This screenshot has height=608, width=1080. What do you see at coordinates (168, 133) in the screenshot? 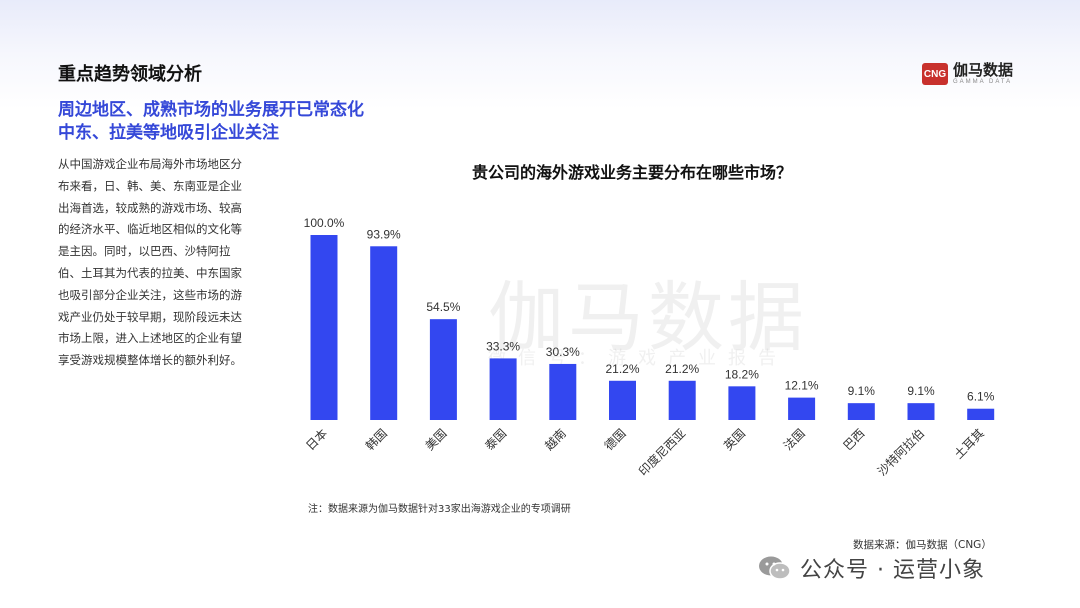
I see `subhead-line-2: 中东、拉美等地吸引企业关注` at bounding box center [168, 133].